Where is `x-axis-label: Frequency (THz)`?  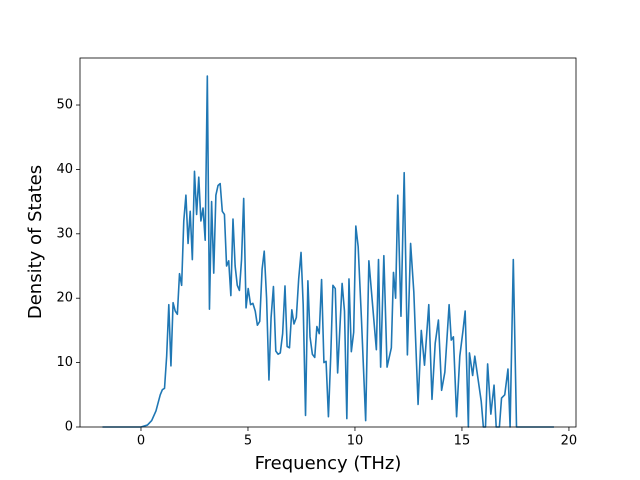 x-axis-label: Frequency (THz) is located at coordinates (328, 463).